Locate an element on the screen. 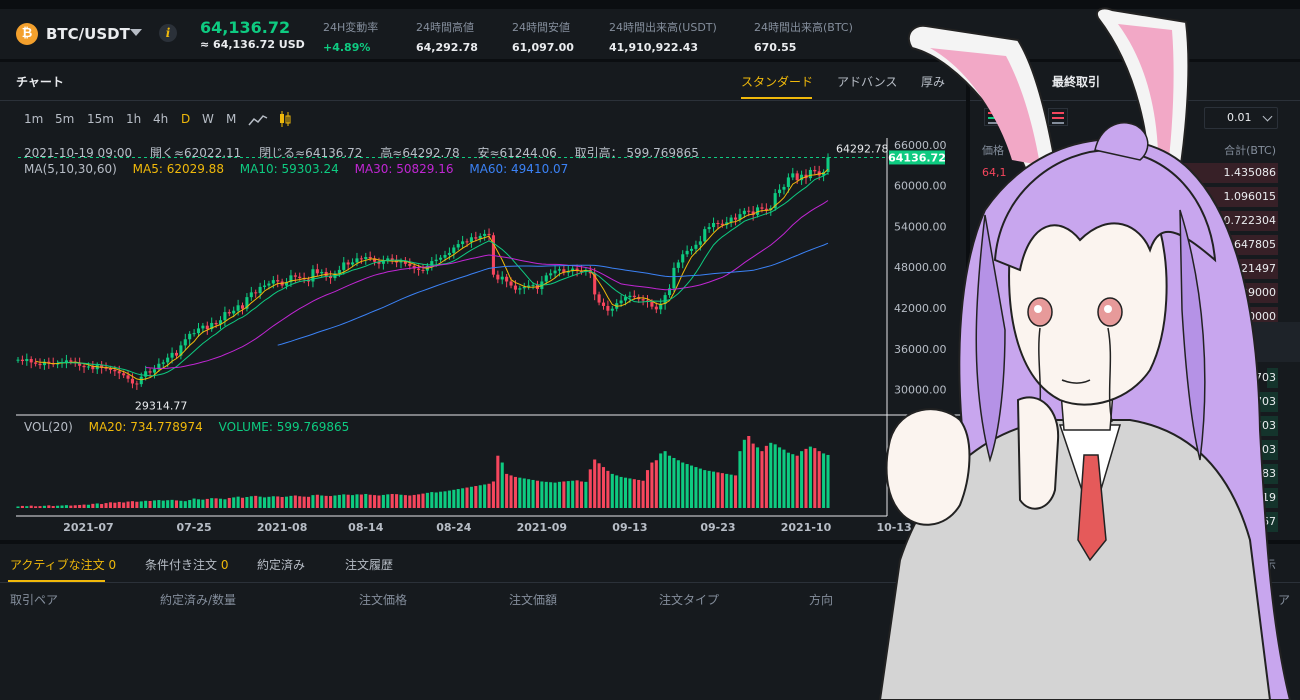  x-tick-label: 09-23 is located at coordinates (717, 527).